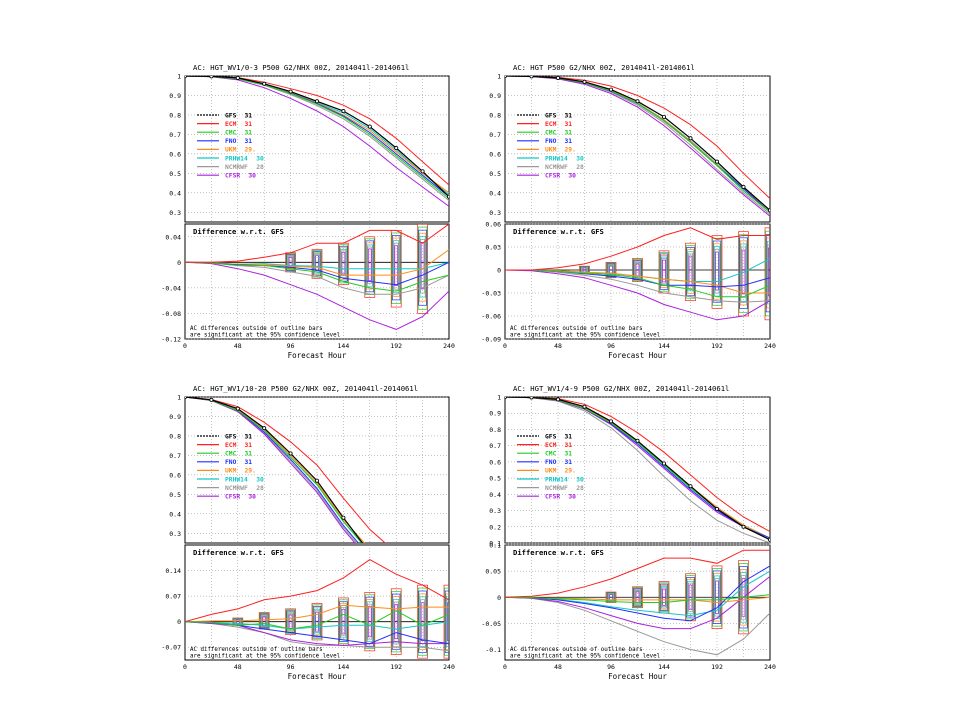 This screenshot has height=724, width=960. I want to click on diff-y-tick-label: 0.06, so click(493, 225).